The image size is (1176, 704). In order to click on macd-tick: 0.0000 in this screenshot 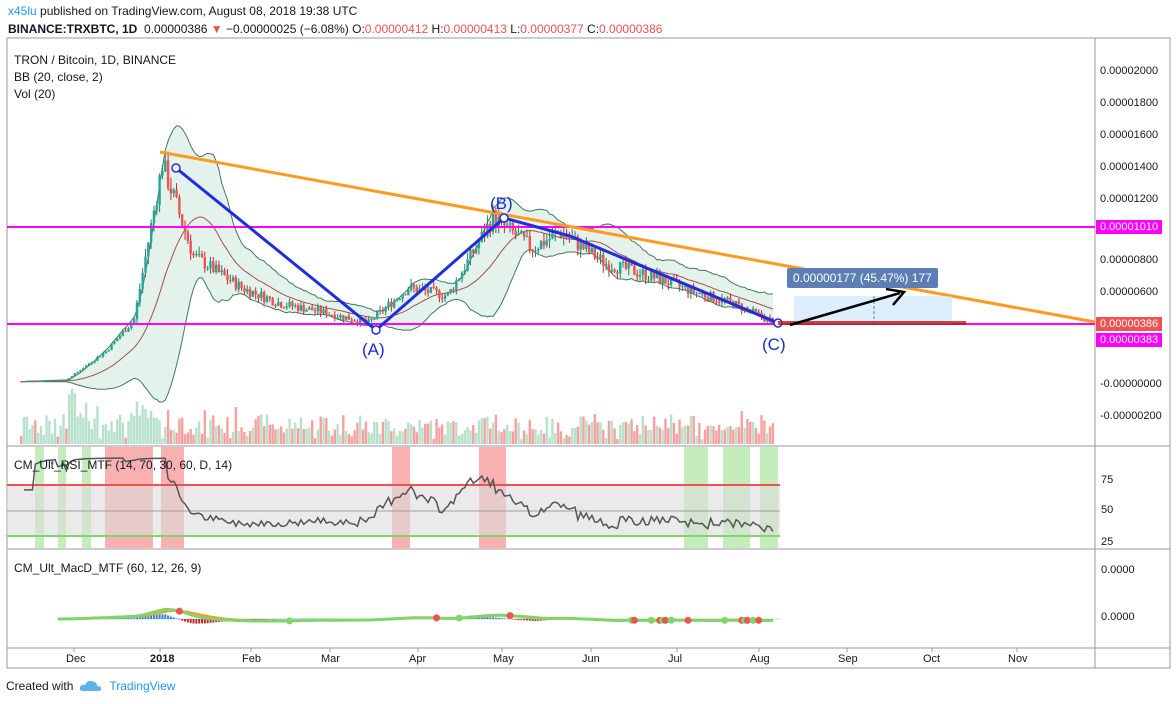, I will do `click(1118, 570)`.